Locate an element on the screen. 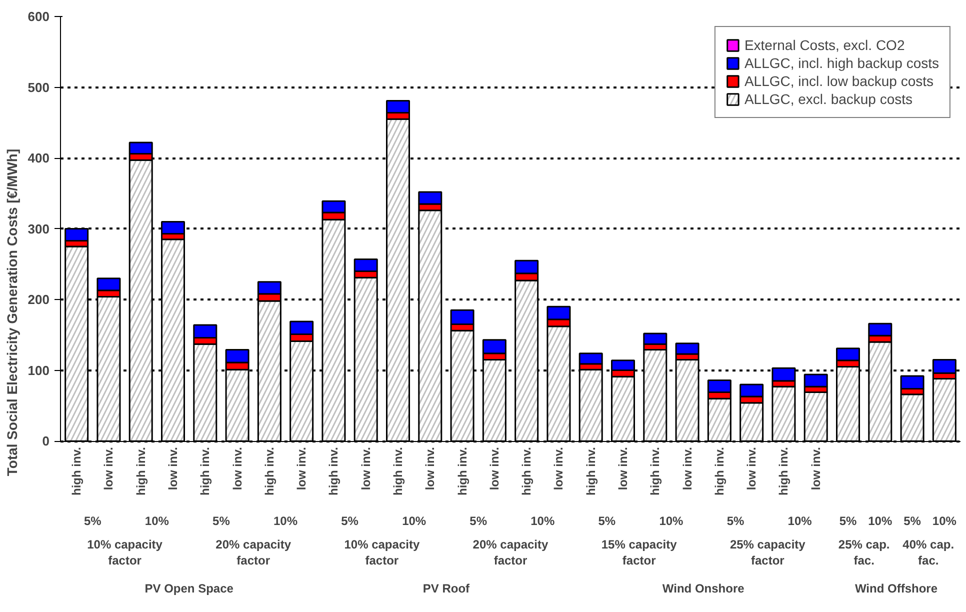  category-label: 25% capacity factor is located at coordinates (768, 553).